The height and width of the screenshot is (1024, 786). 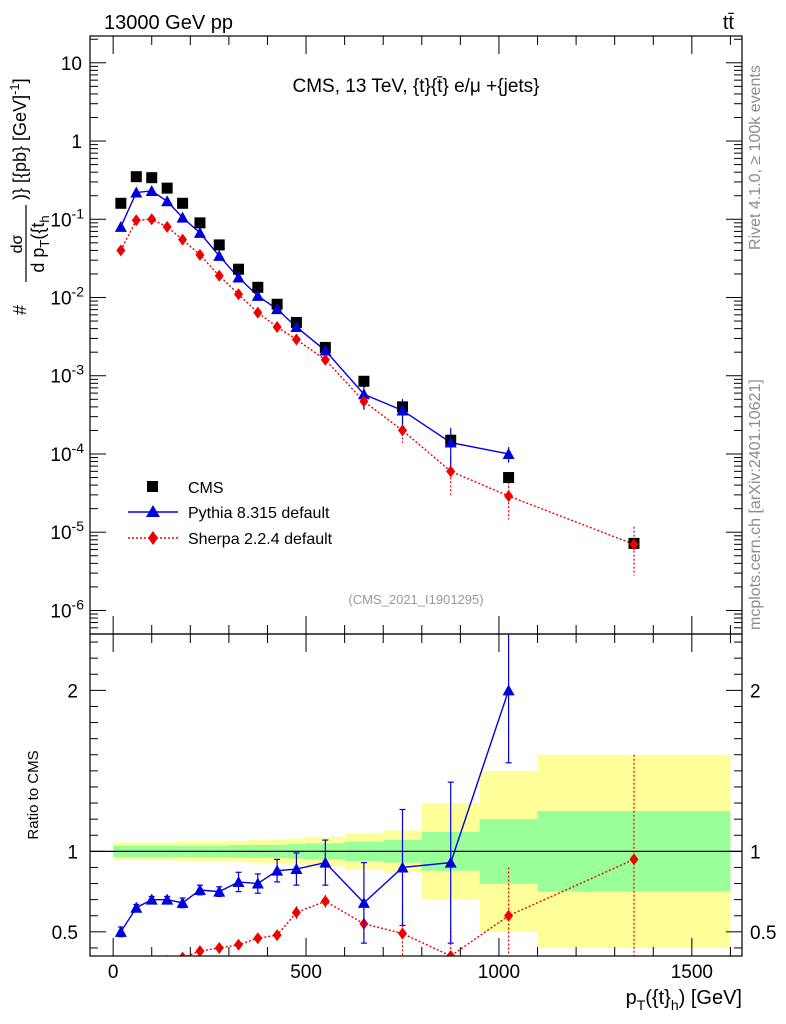 What do you see at coordinates (415, 86) in the screenshot?
I see `plot-title: CMS, 13 TeV, {t}{t̄} e/μ +{jets}` at bounding box center [415, 86].